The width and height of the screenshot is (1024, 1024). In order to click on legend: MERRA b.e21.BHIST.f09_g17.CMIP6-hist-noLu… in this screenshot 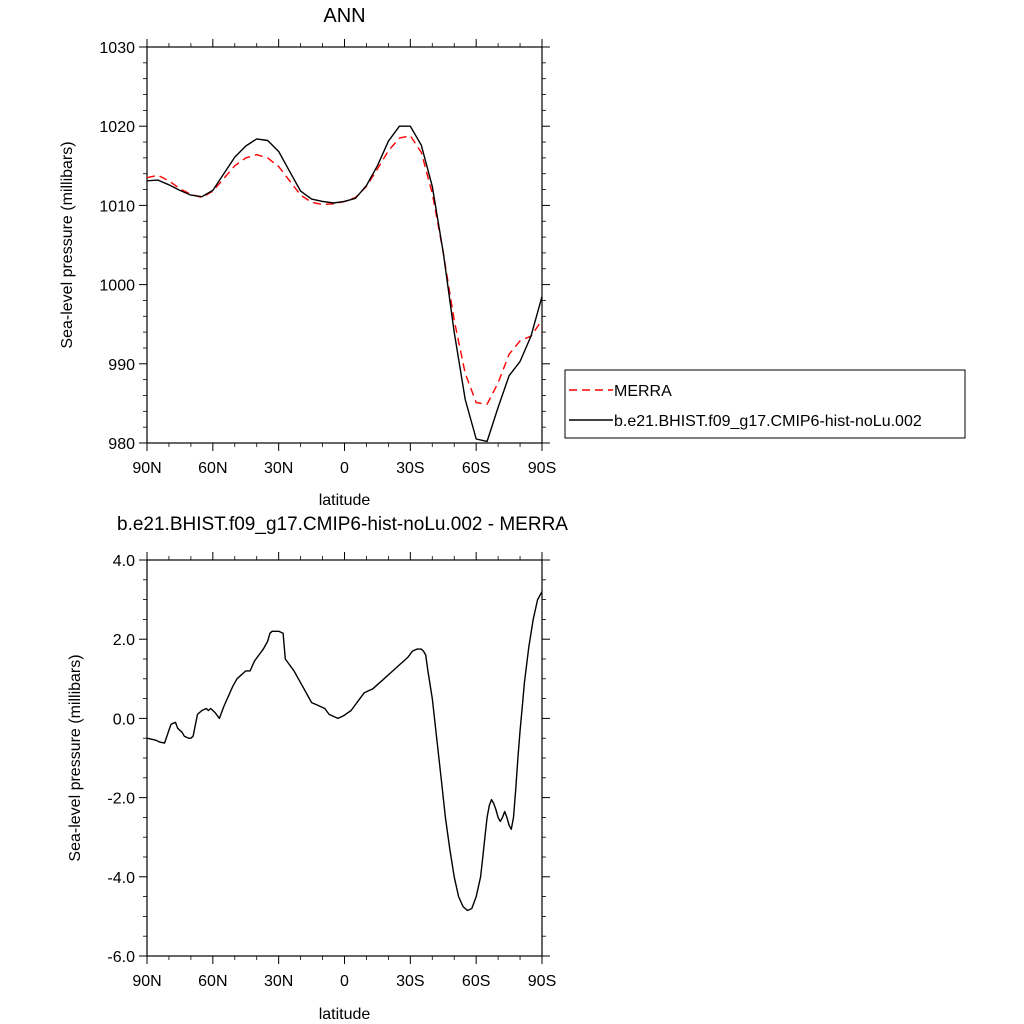, I will do `click(765, 404)`.